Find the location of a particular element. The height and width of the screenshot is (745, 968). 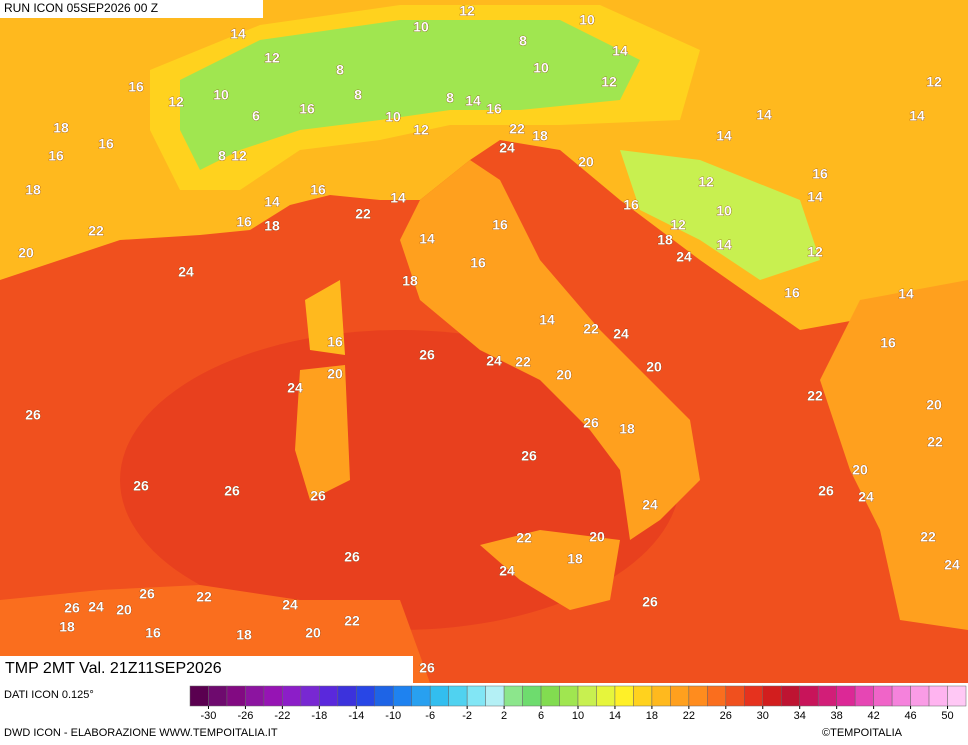

alps is located at coordinates (410, 95).